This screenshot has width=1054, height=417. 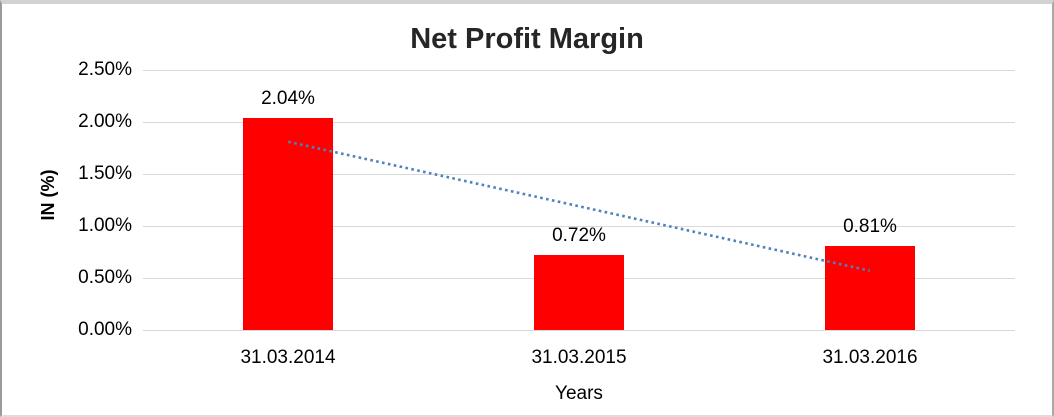 I want to click on category-label: 31.03.2015, so click(x=579, y=357).